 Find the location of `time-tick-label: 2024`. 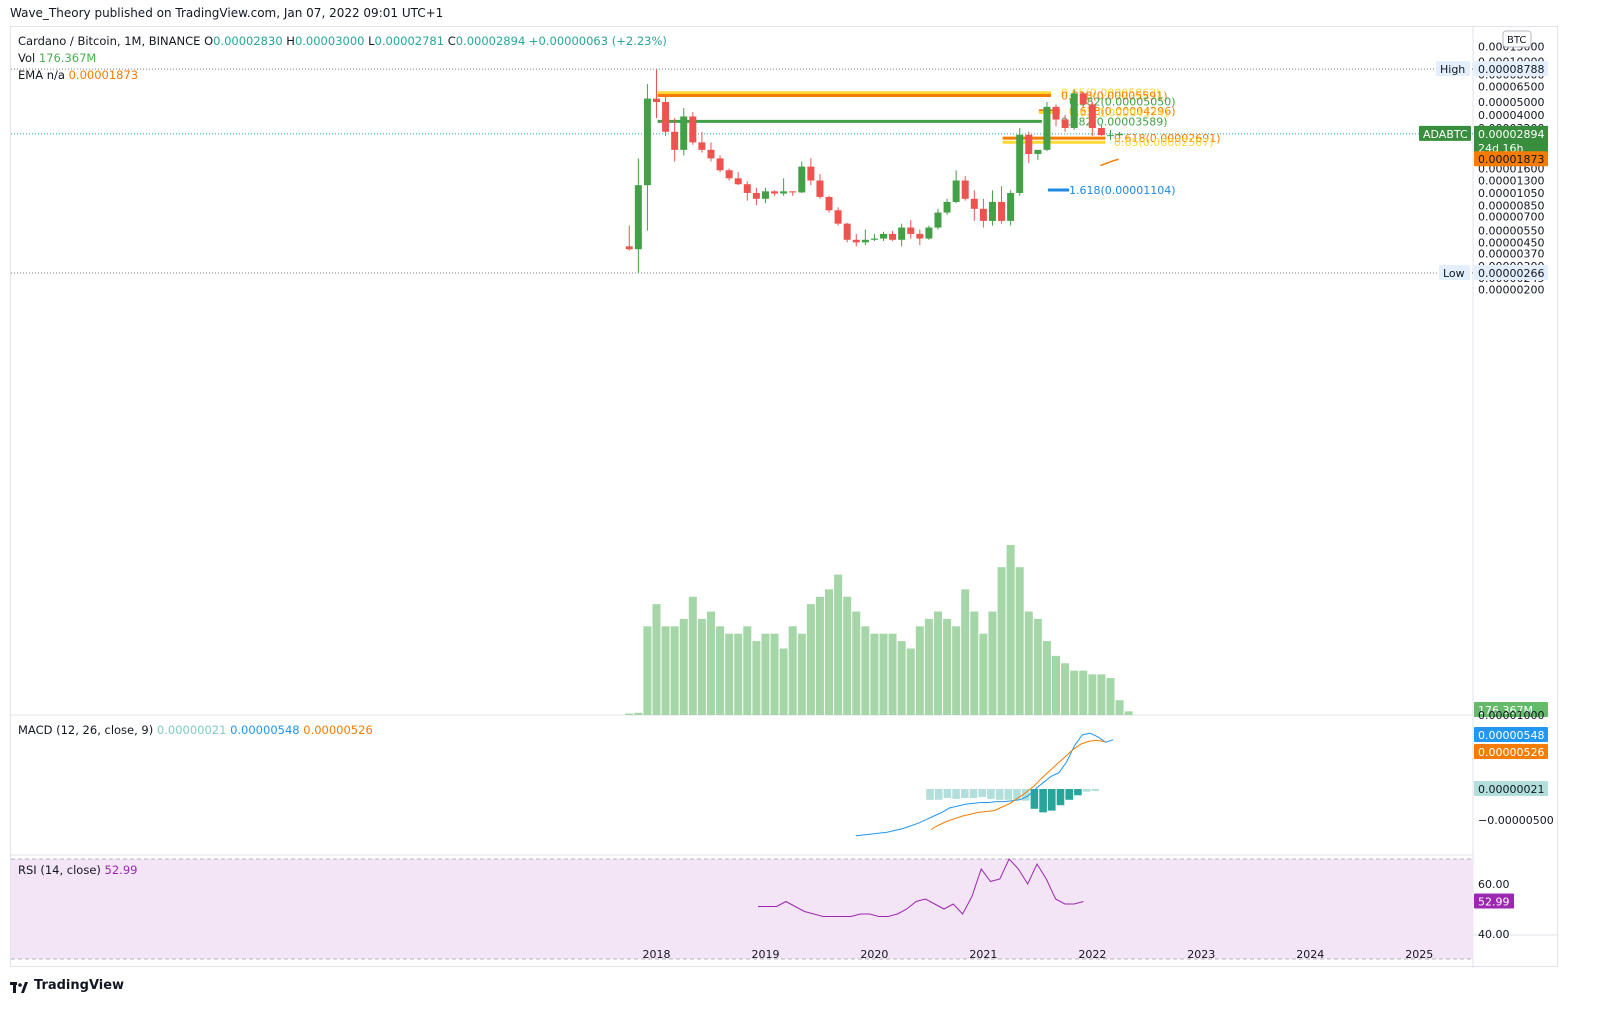

time-tick-label: 2024 is located at coordinates (1310, 954).